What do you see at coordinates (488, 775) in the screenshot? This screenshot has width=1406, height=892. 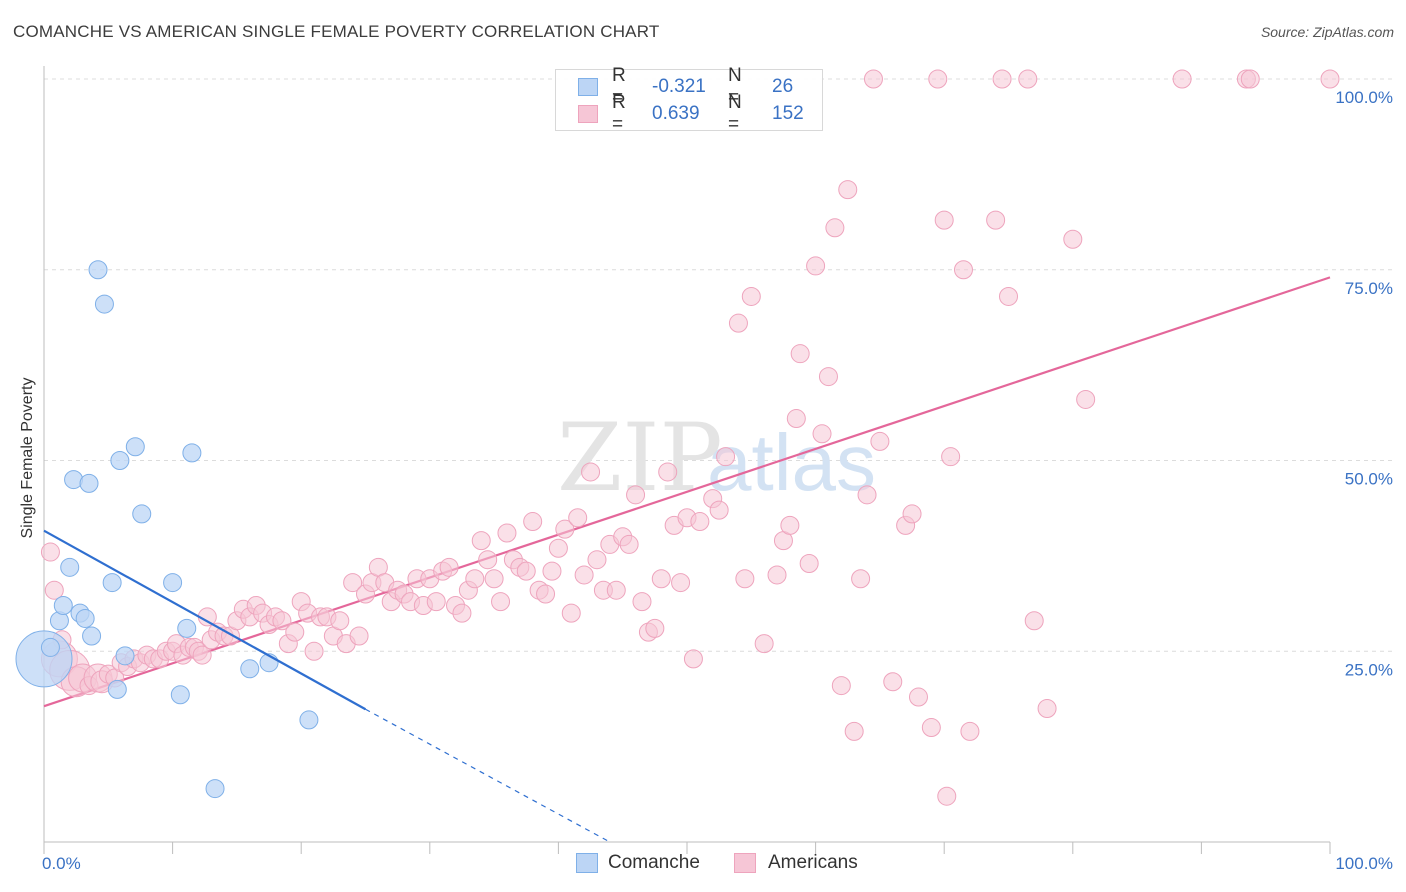 I see `comanche-trend-extension` at bounding box center [488, 775].